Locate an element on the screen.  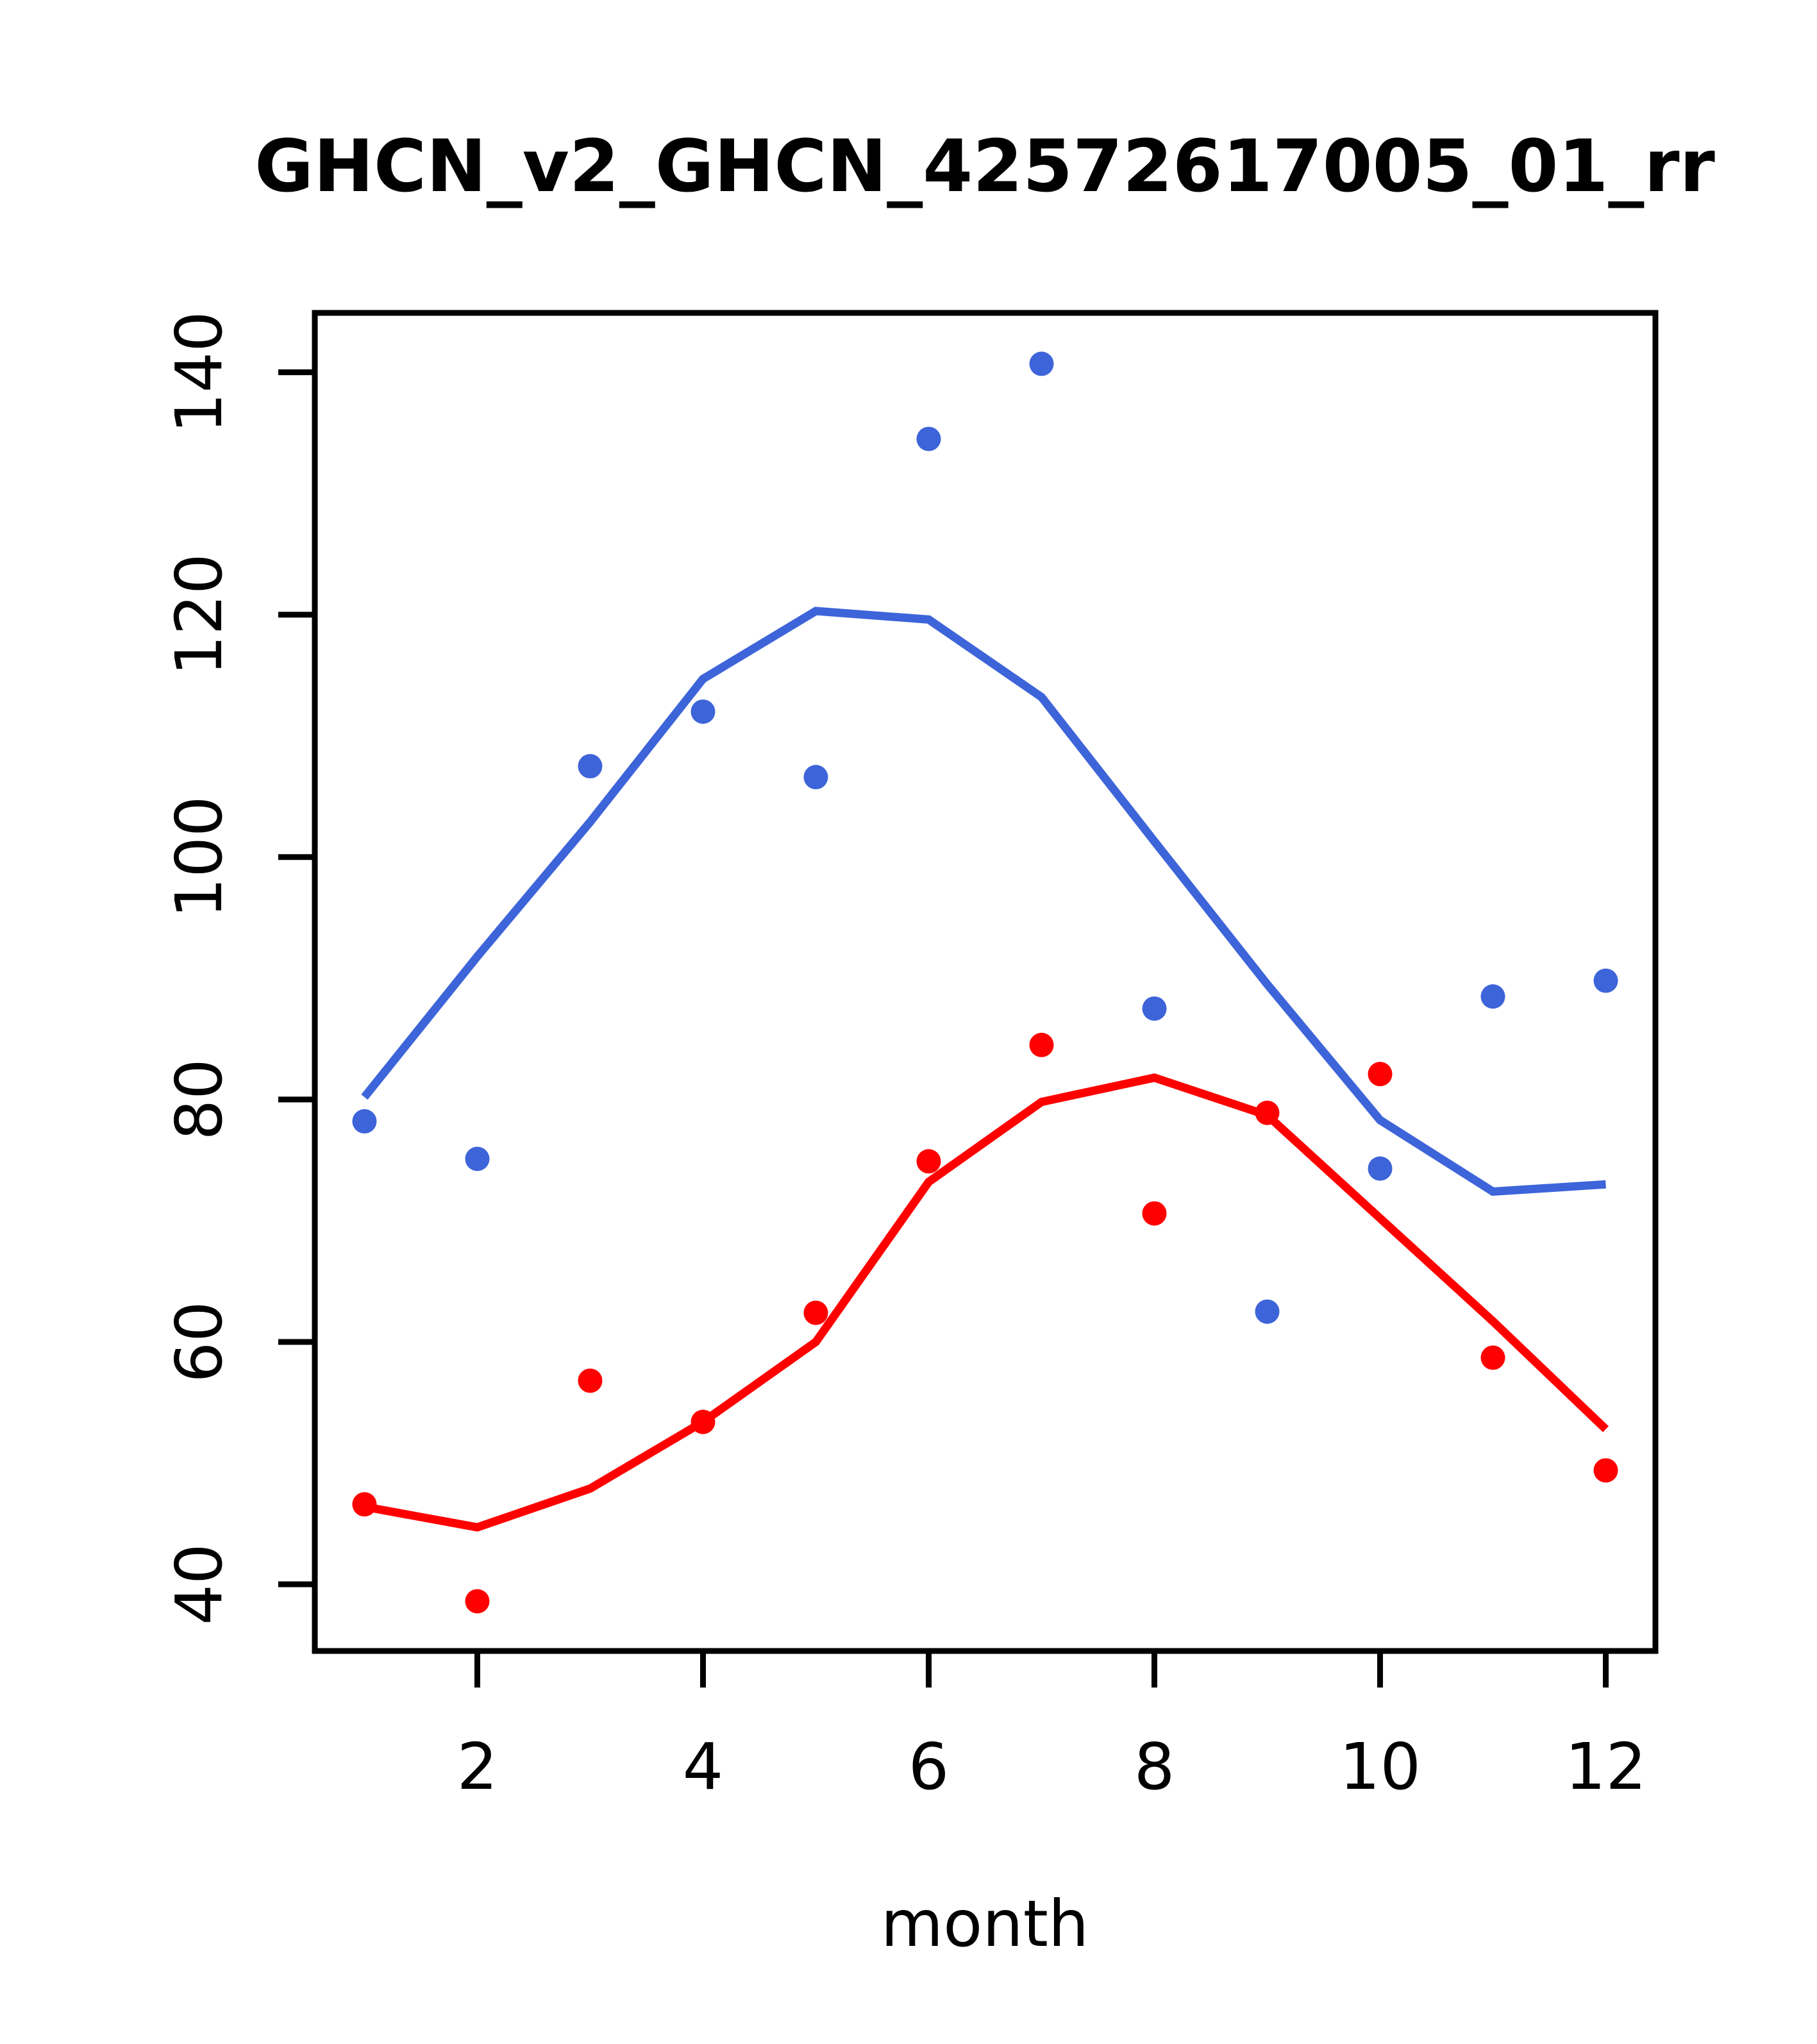
y-tick-label: 60 is located at coordinates (200, 1341).